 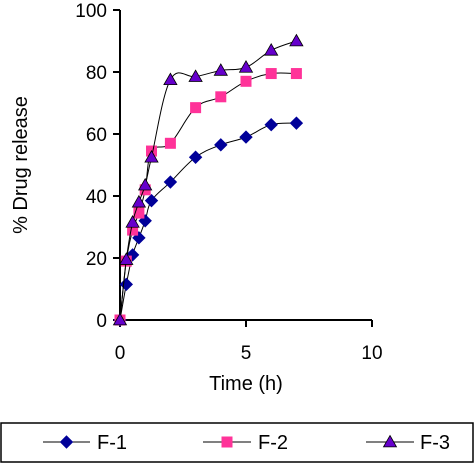 I want to click on x-axis-title: Time (h), so click(x=246, y=384).